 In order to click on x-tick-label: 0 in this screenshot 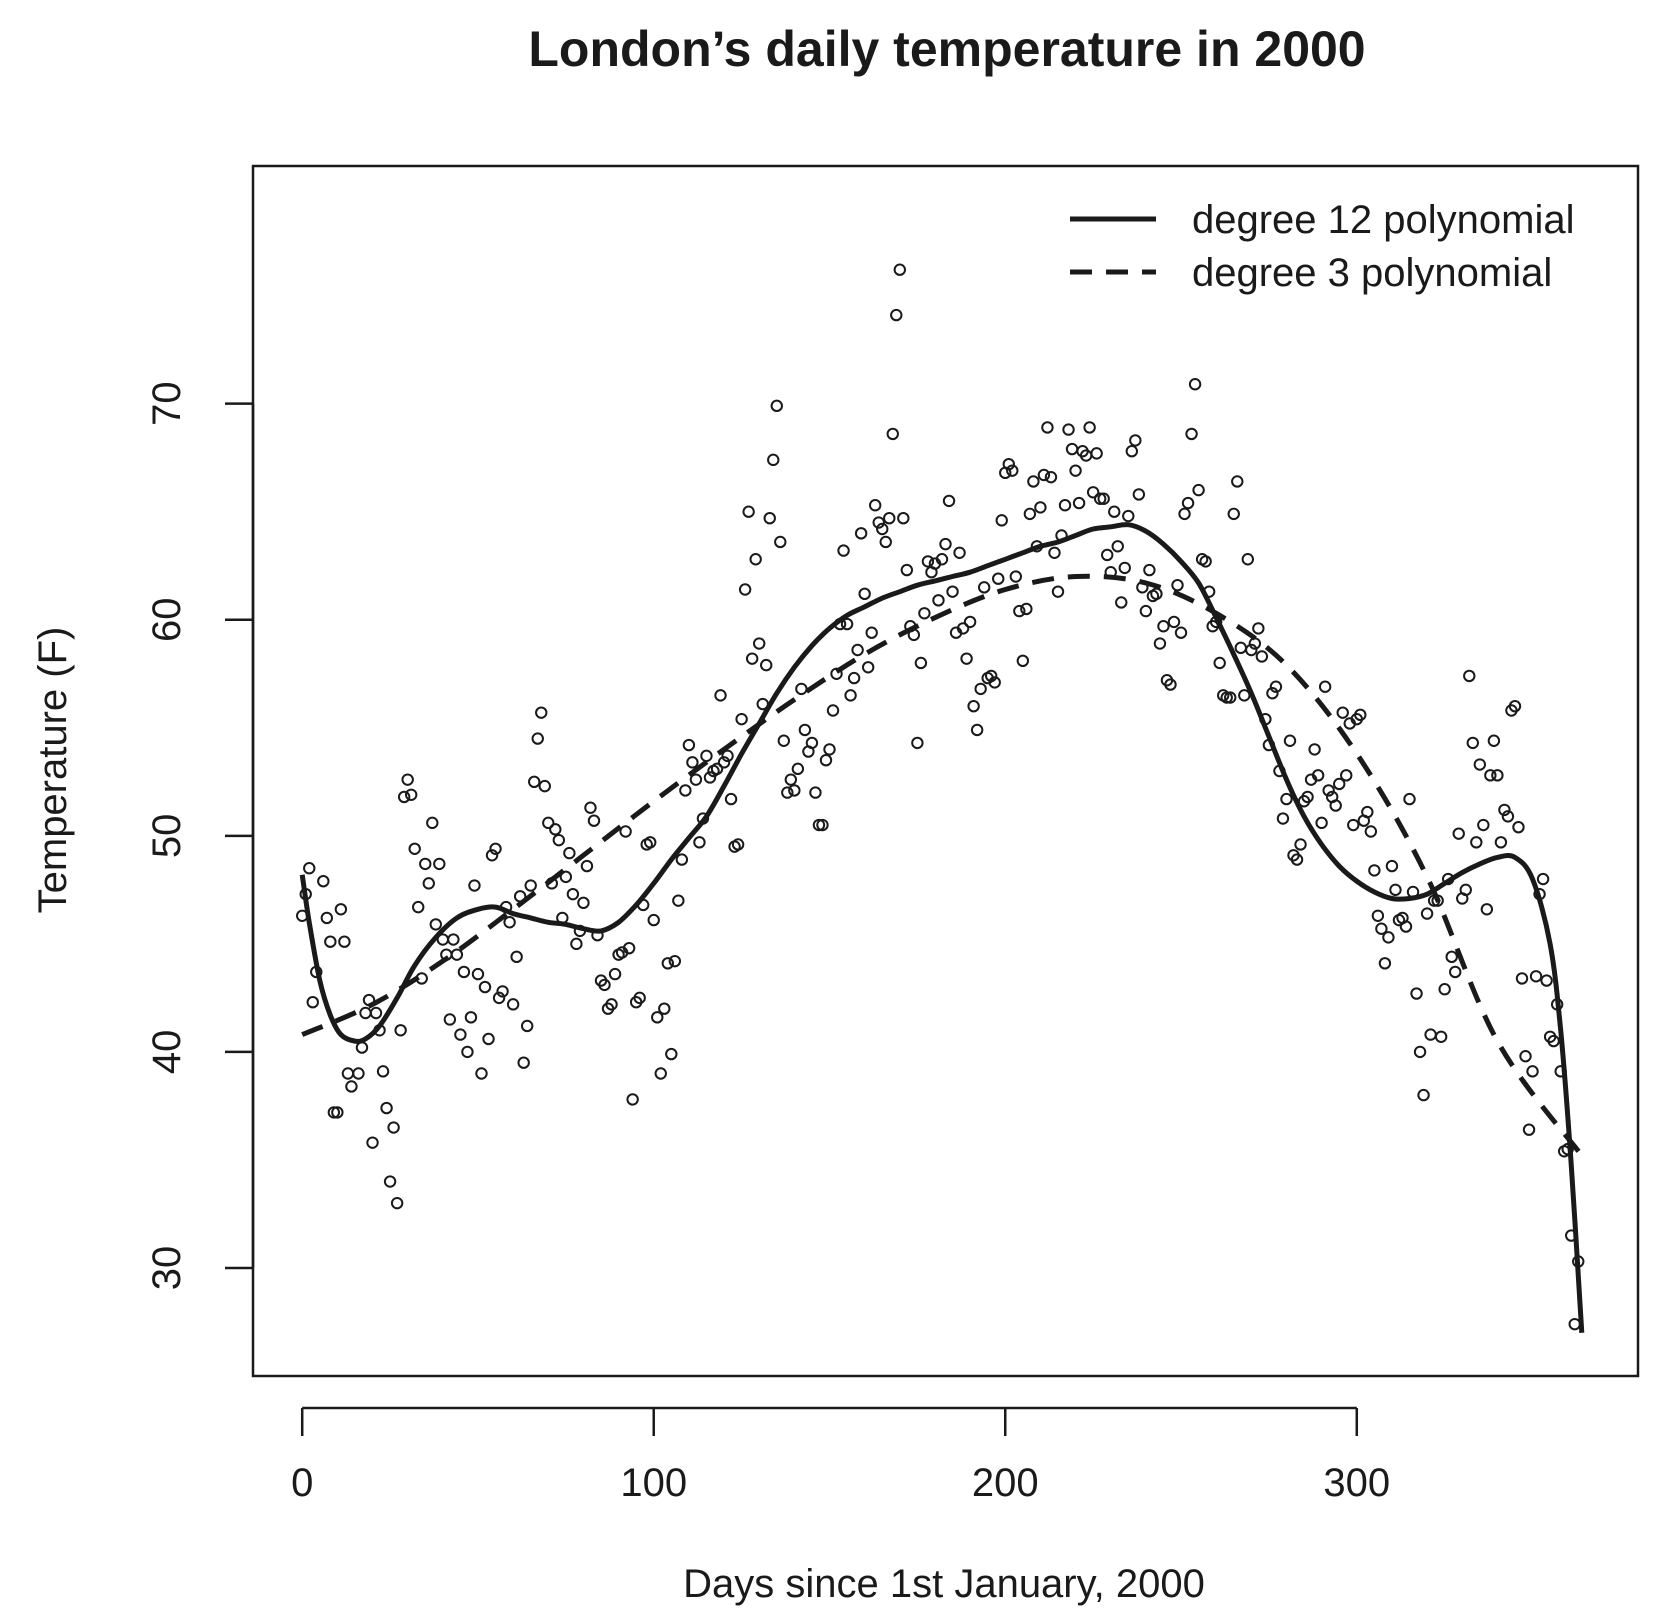, I will do `click(302, 1483)`.